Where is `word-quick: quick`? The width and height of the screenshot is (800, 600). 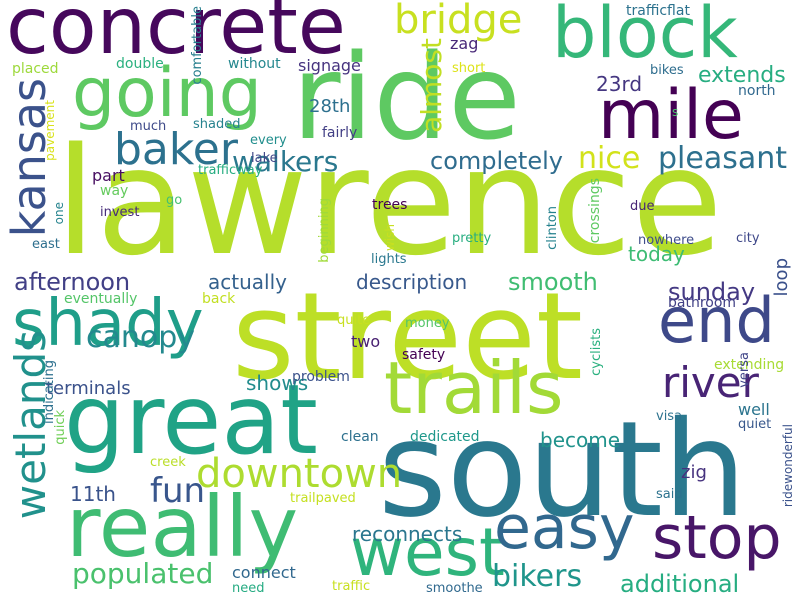
word-quick: quick is located at coordinates (60, 427).